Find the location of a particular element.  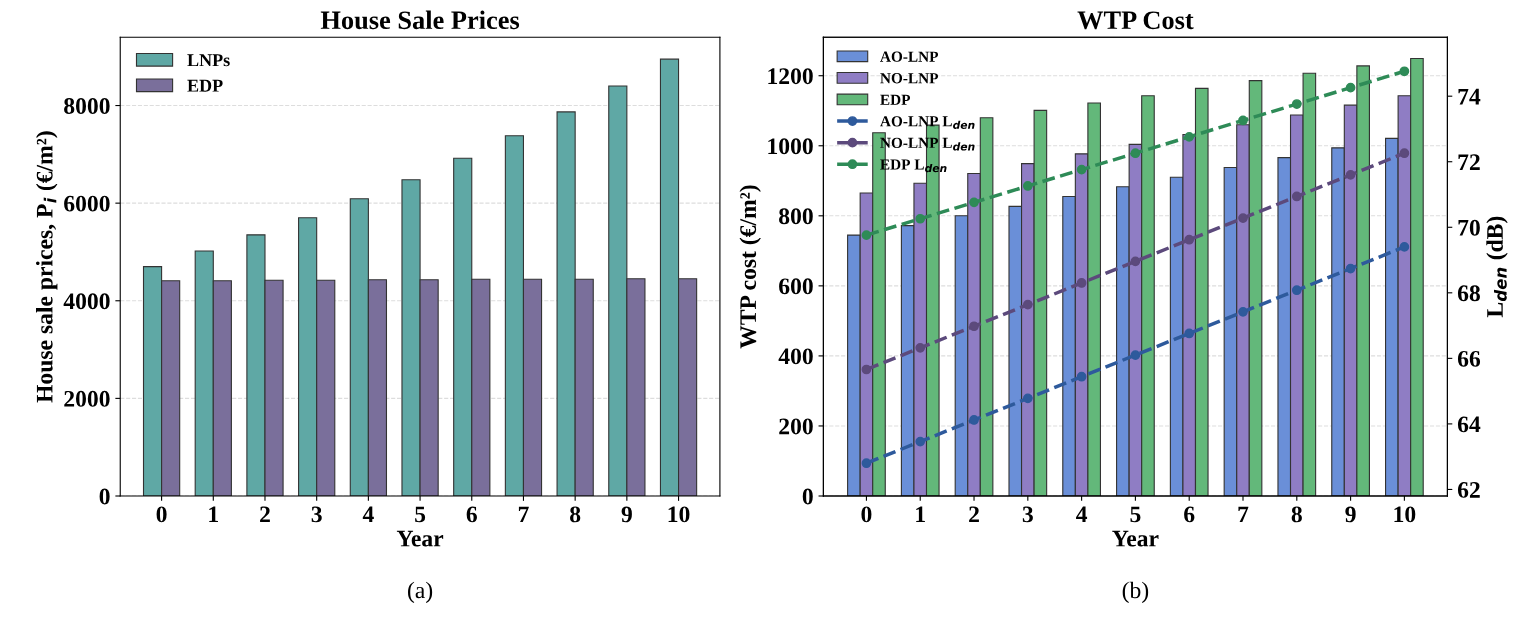

y-tick-label: 8000 is located at coordinates (87, 106).